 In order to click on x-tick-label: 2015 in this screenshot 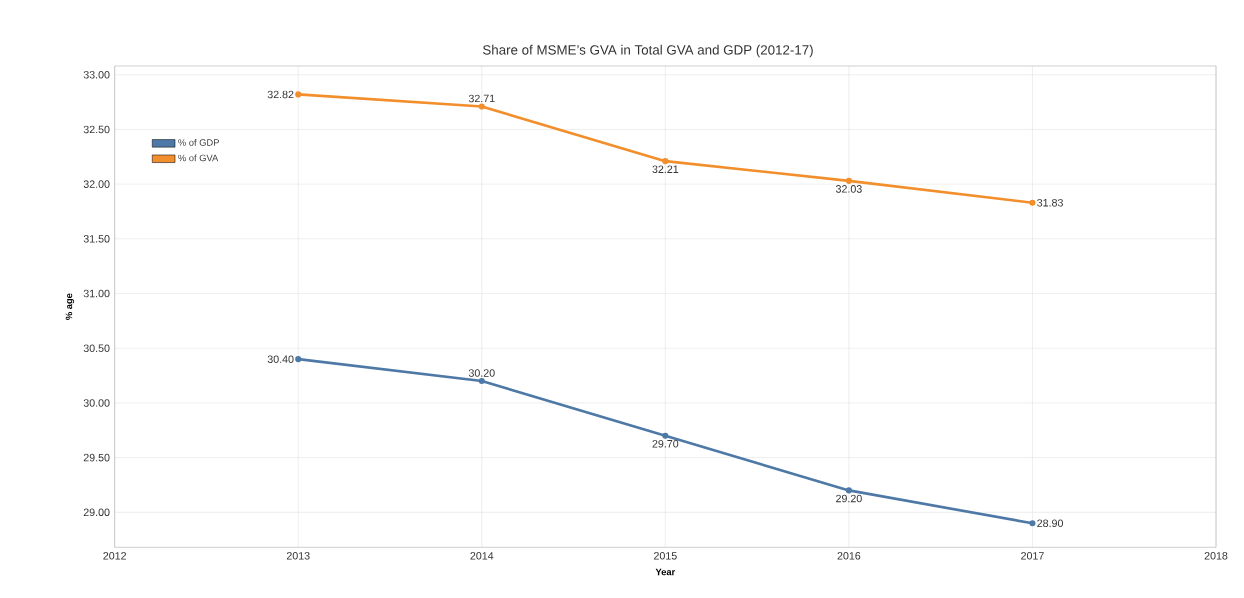, I will do `click(665, 556)`.